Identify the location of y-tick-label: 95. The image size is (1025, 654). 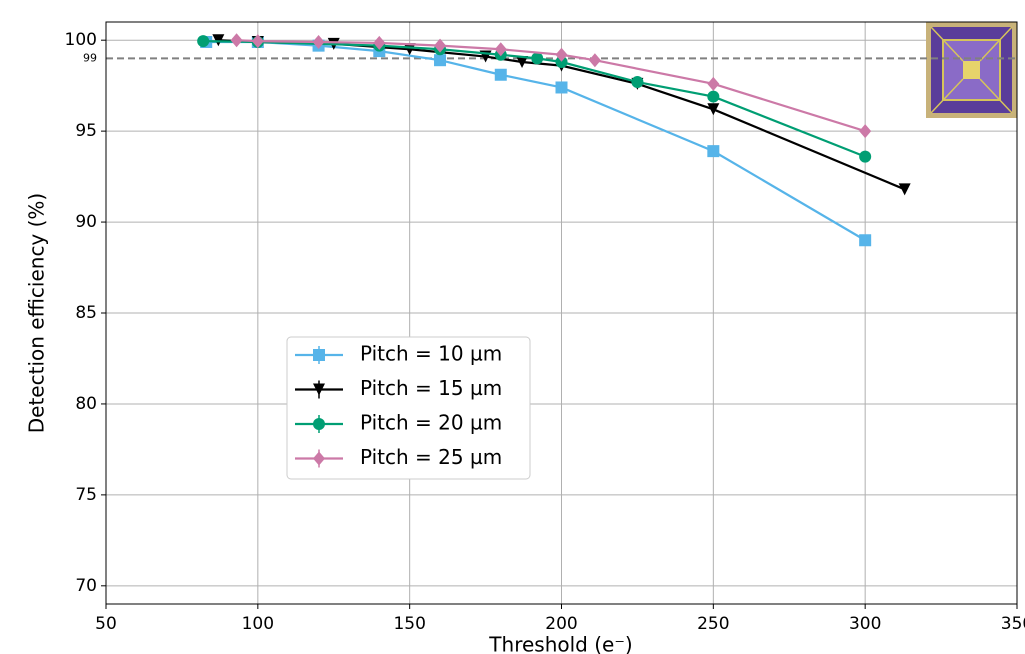
(86, 131).